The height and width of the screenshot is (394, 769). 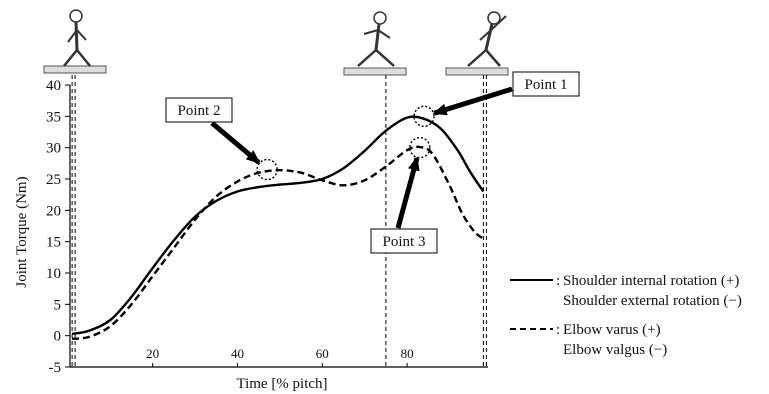 I want to click on y-tick-label: 10, so click(x=53, y=274).